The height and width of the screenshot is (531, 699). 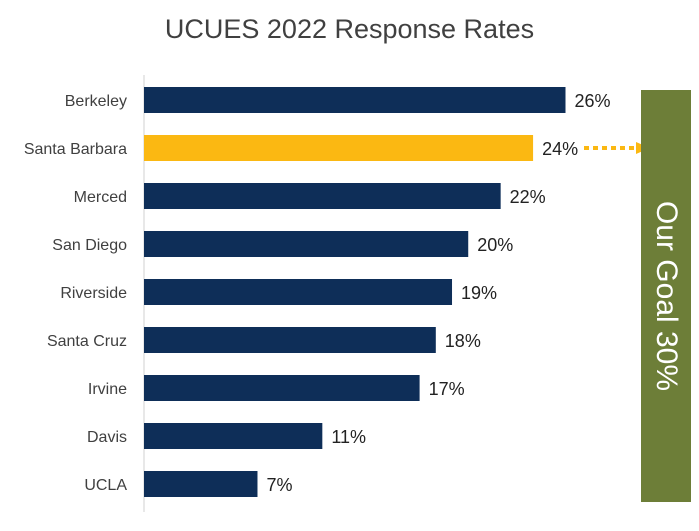 I want to click on bar-ucla, so click(x=201, y=484).